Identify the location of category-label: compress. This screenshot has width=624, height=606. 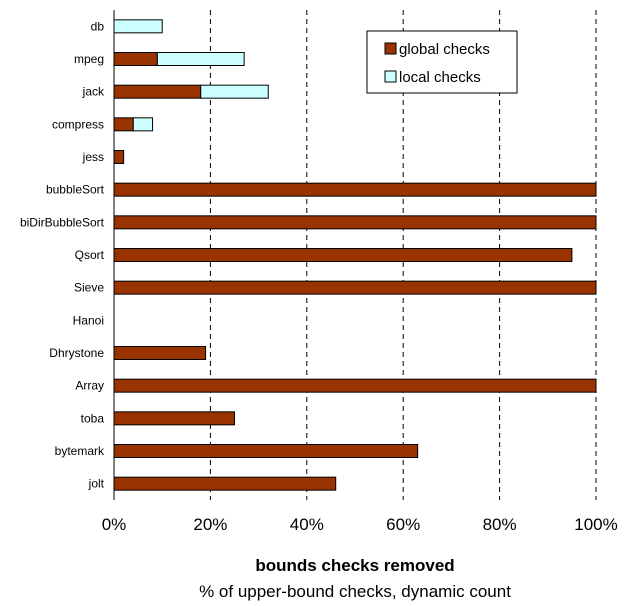
(78, 124).